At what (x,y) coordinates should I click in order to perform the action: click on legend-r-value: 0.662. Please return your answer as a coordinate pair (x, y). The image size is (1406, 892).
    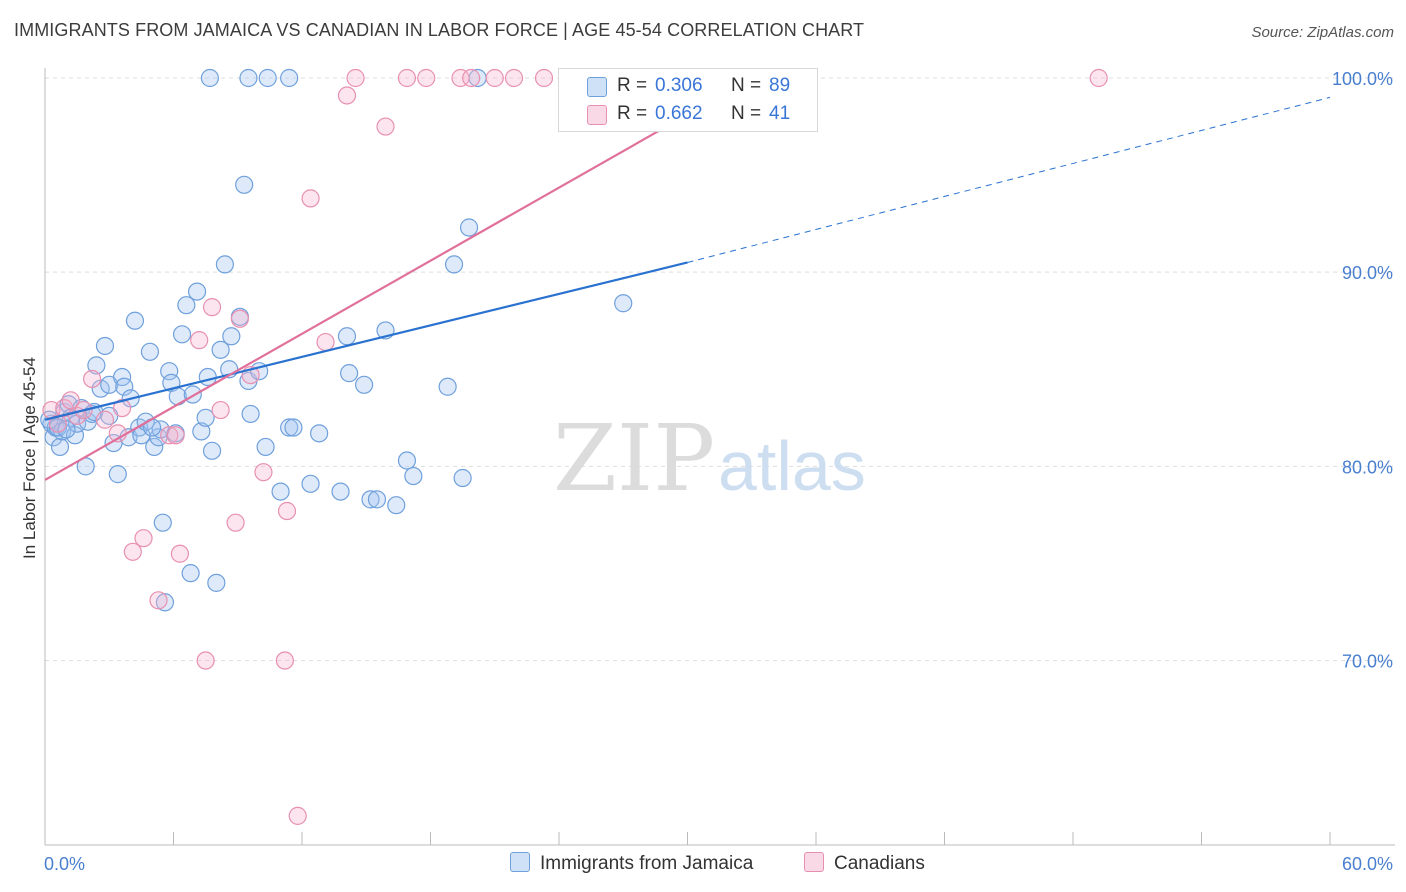
    Looking at the image, I should click on (679, 113).